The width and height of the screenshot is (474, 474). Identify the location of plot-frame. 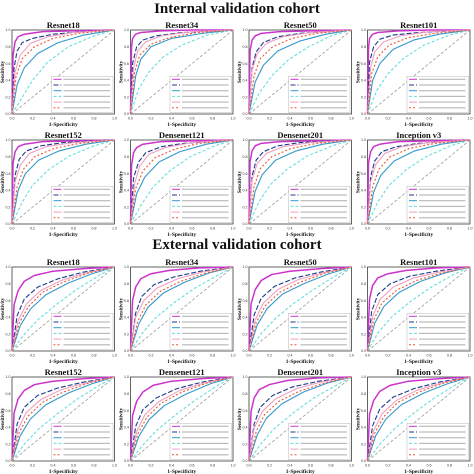
(63, 419).